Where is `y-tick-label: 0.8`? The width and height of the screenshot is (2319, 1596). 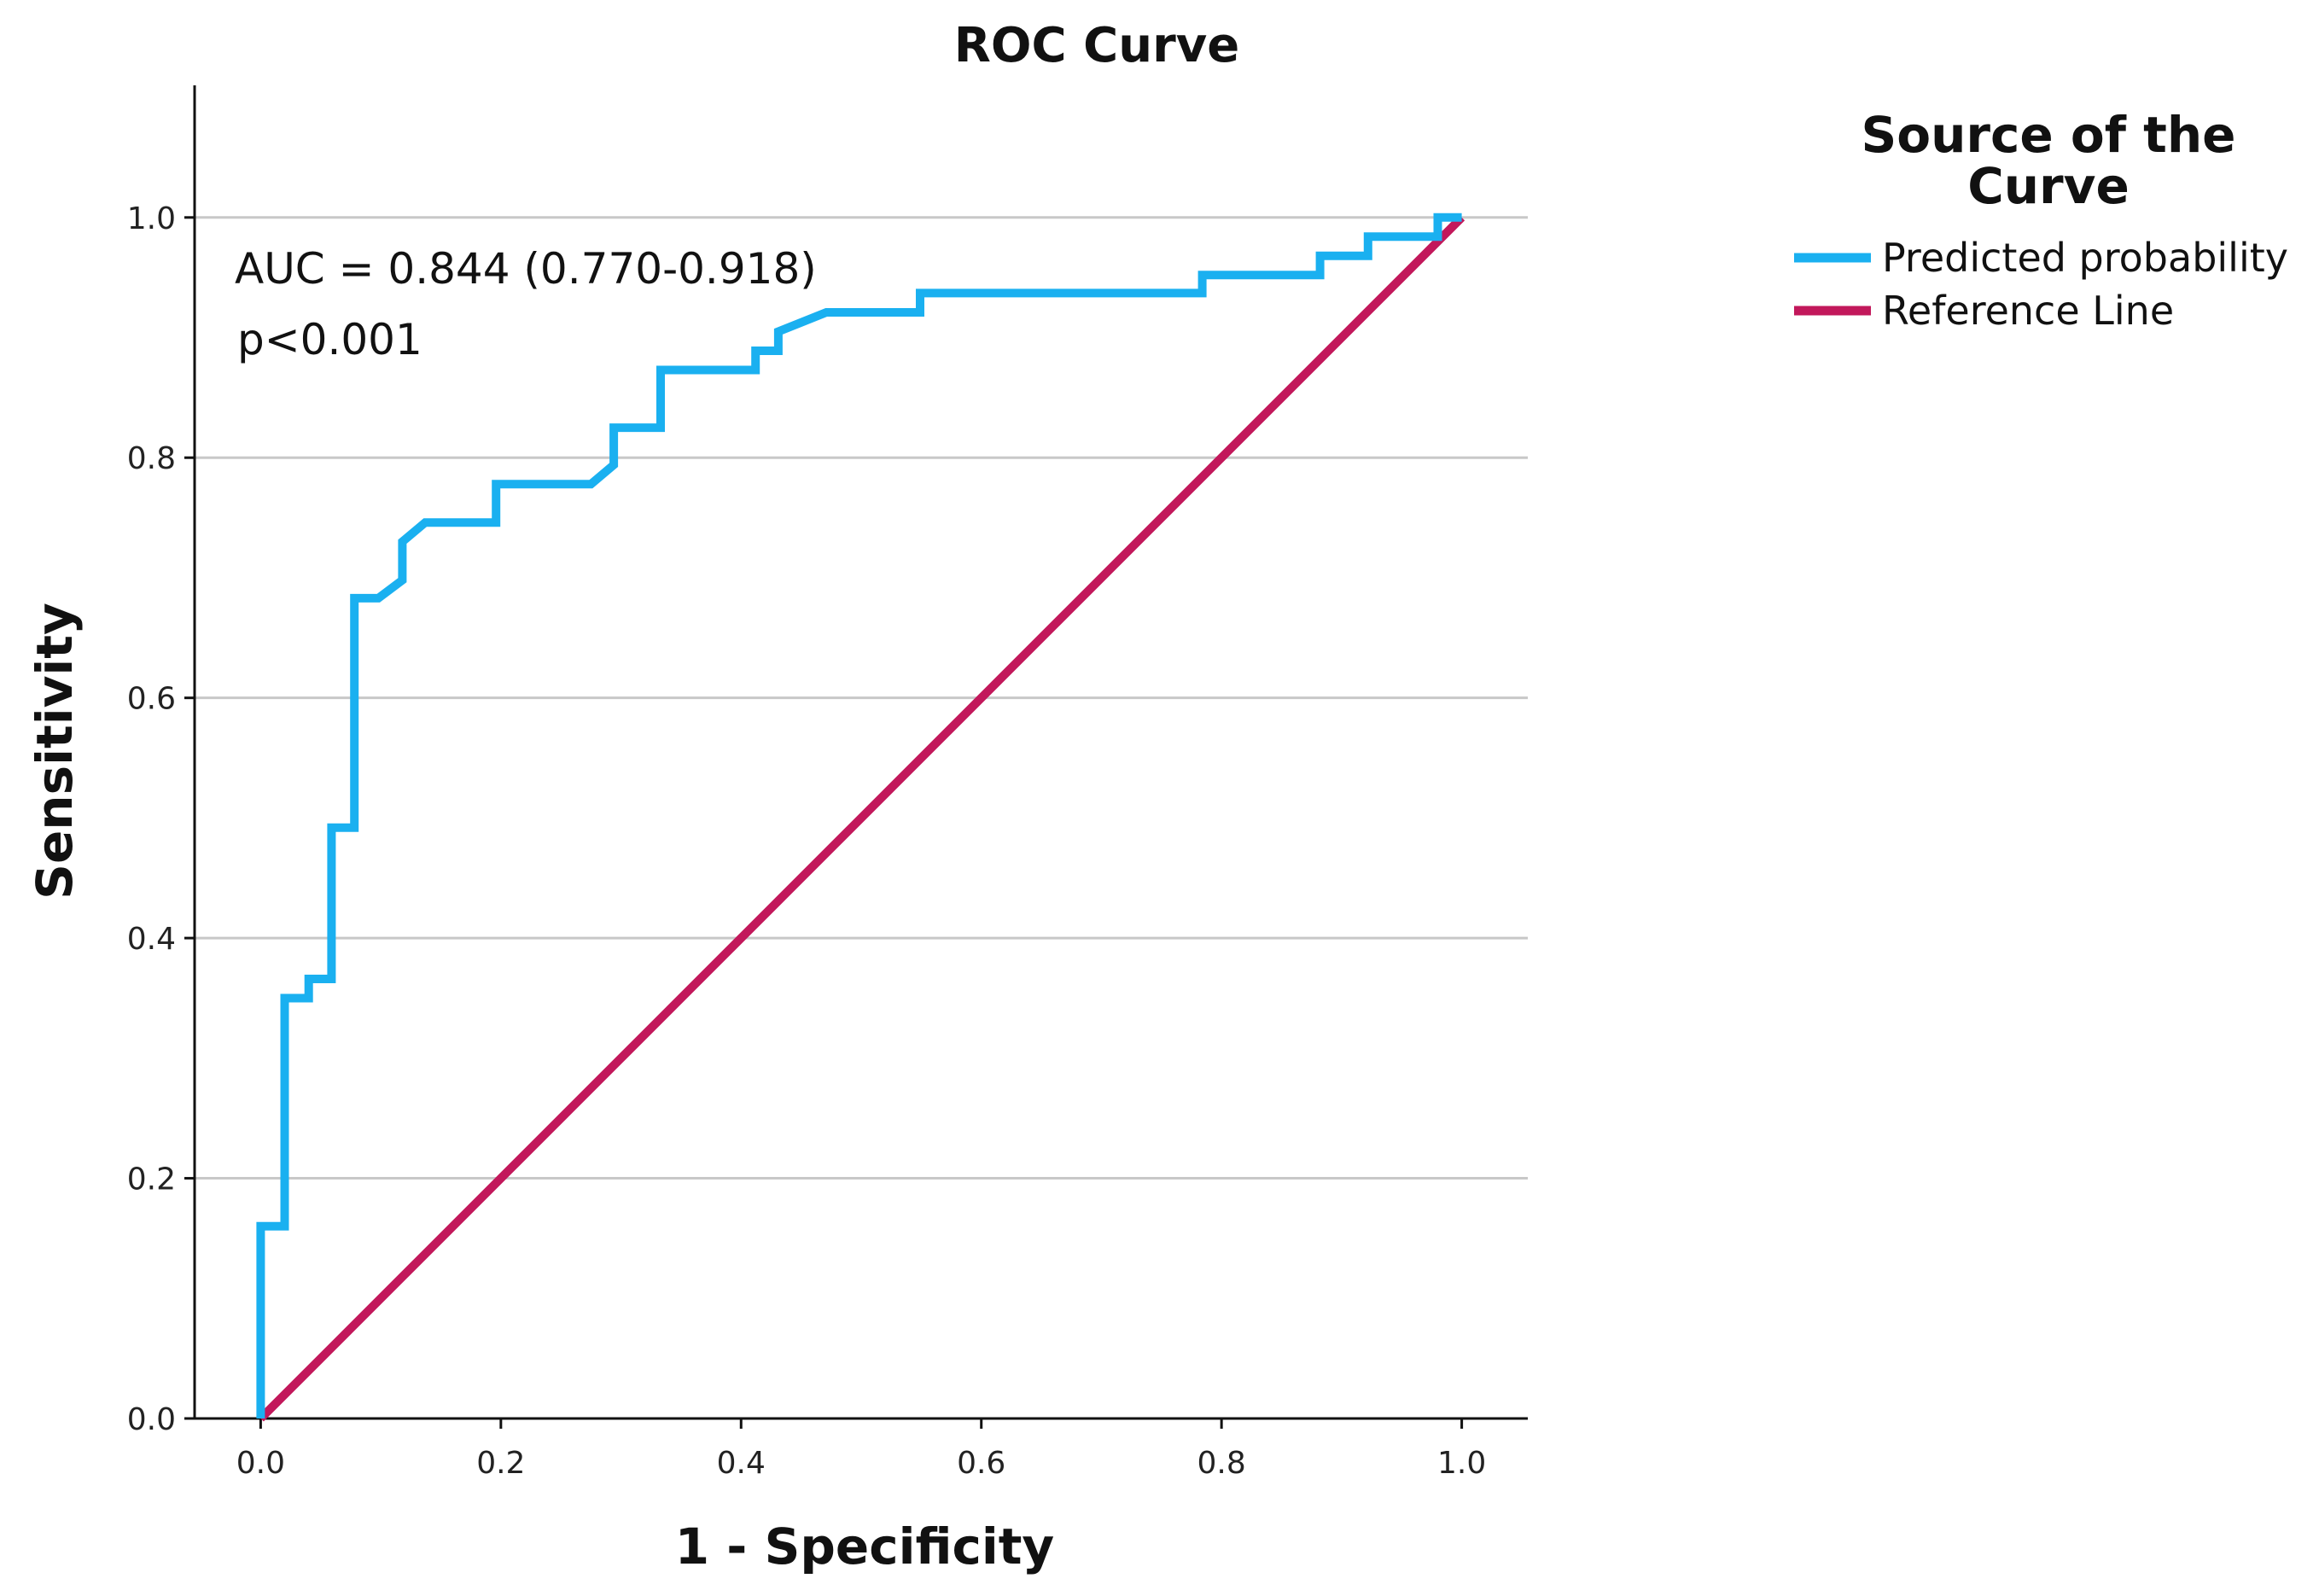
y-tick-label: 0.8 is located at coordinates (151, 458).